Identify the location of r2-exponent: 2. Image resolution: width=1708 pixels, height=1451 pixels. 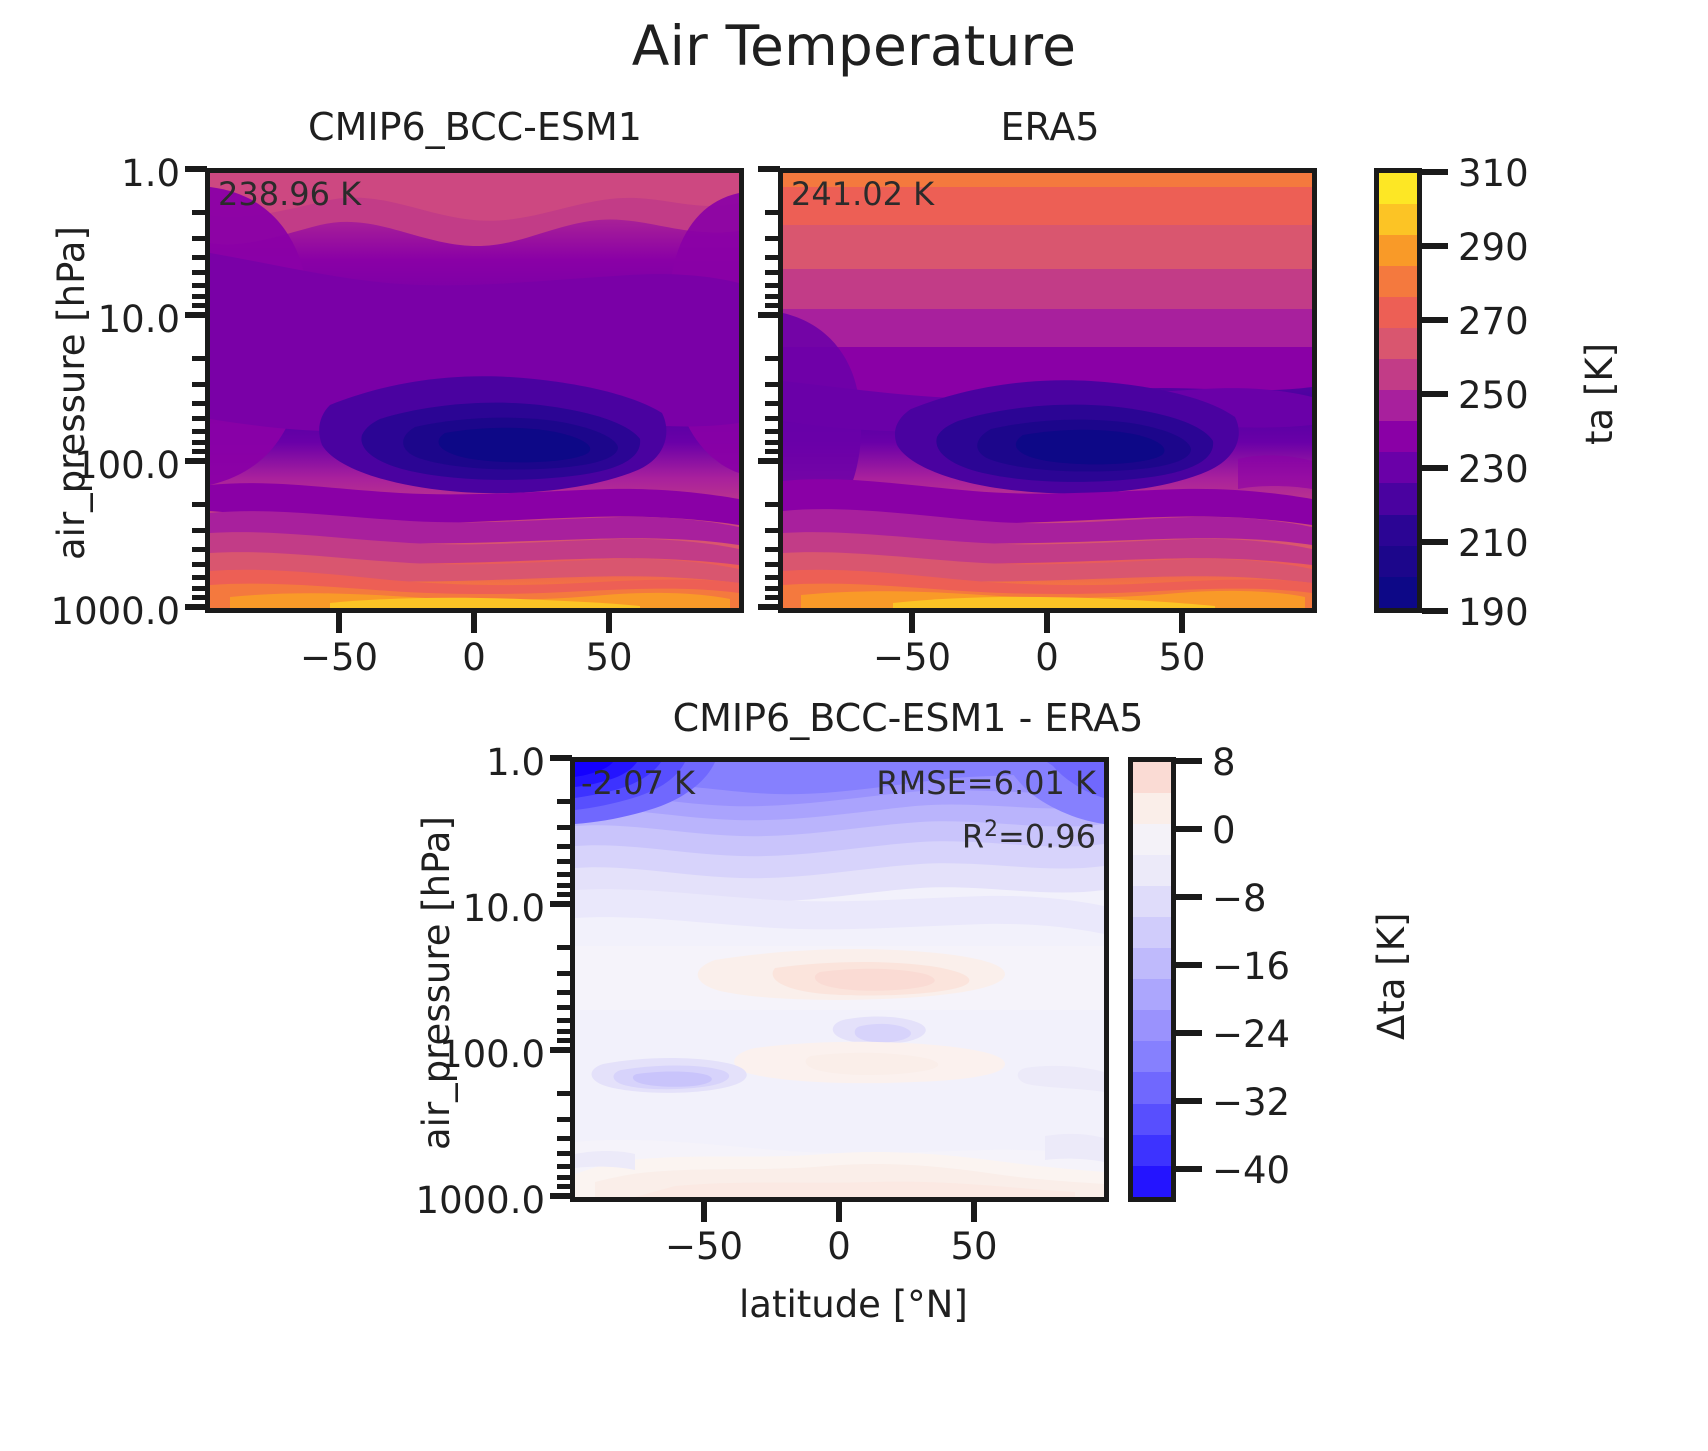
(991, 829).